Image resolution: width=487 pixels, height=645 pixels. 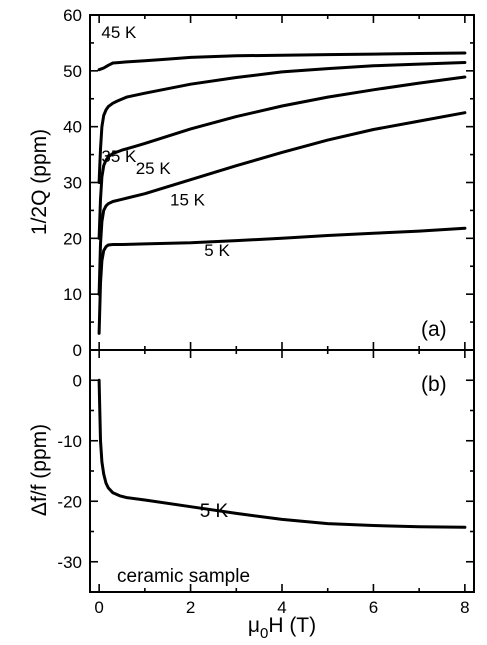 I want to click on y-tick-label: -20, so click(x=69, y=501).